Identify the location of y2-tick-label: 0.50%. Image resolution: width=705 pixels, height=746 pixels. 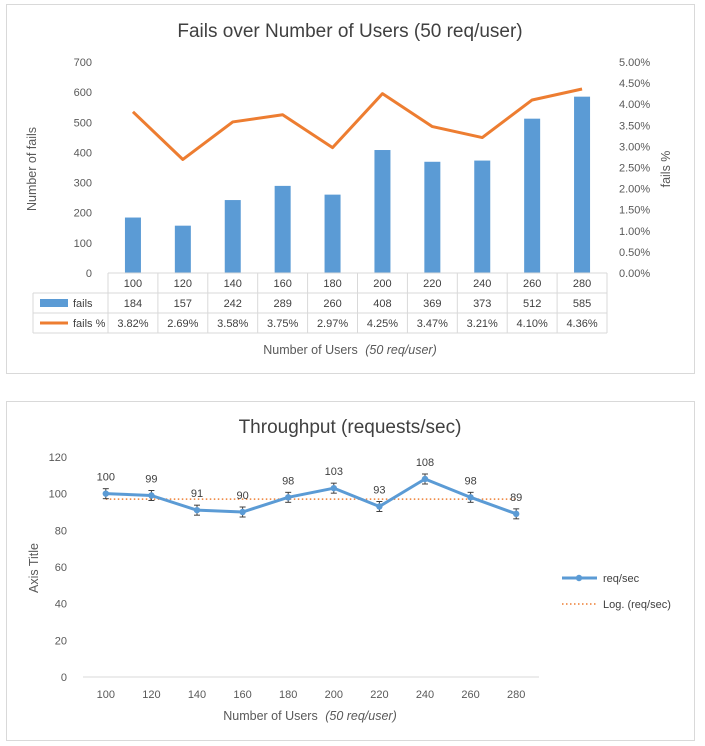
(634, 253).